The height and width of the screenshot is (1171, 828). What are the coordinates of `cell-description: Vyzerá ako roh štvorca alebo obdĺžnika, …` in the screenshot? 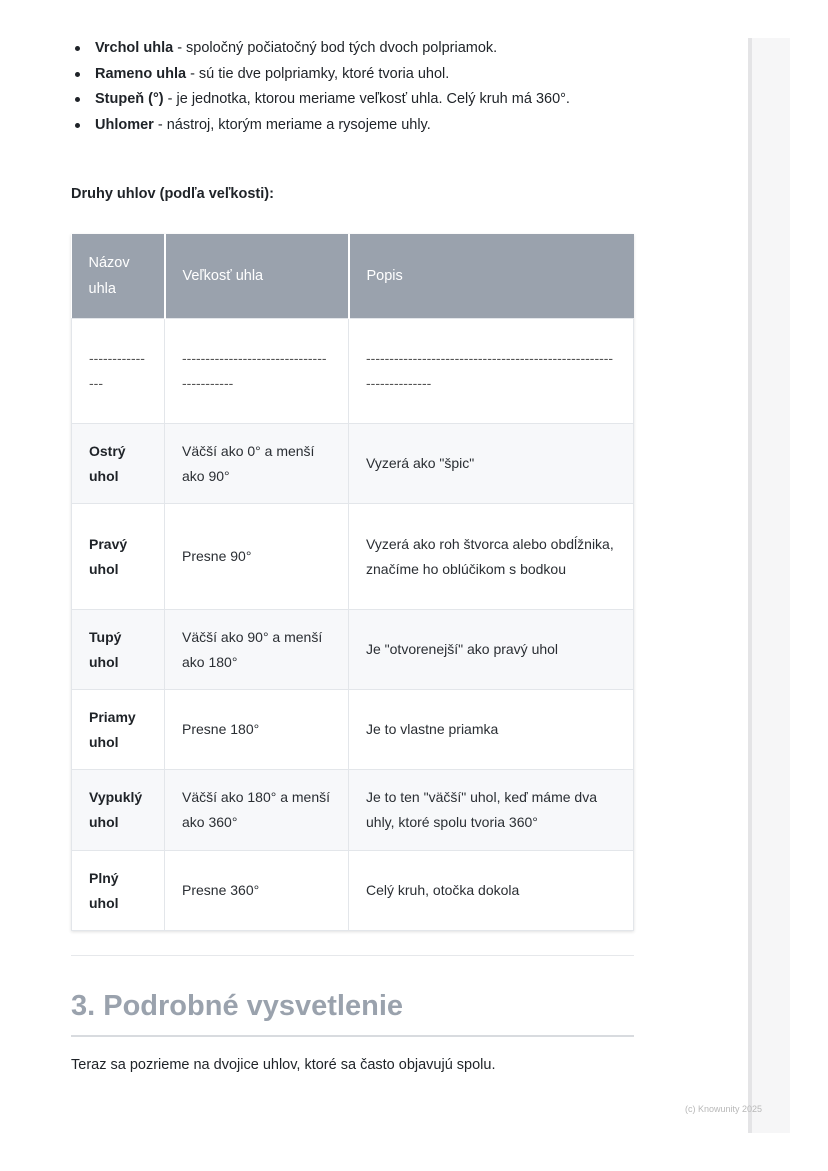 It's located at (491, 556).